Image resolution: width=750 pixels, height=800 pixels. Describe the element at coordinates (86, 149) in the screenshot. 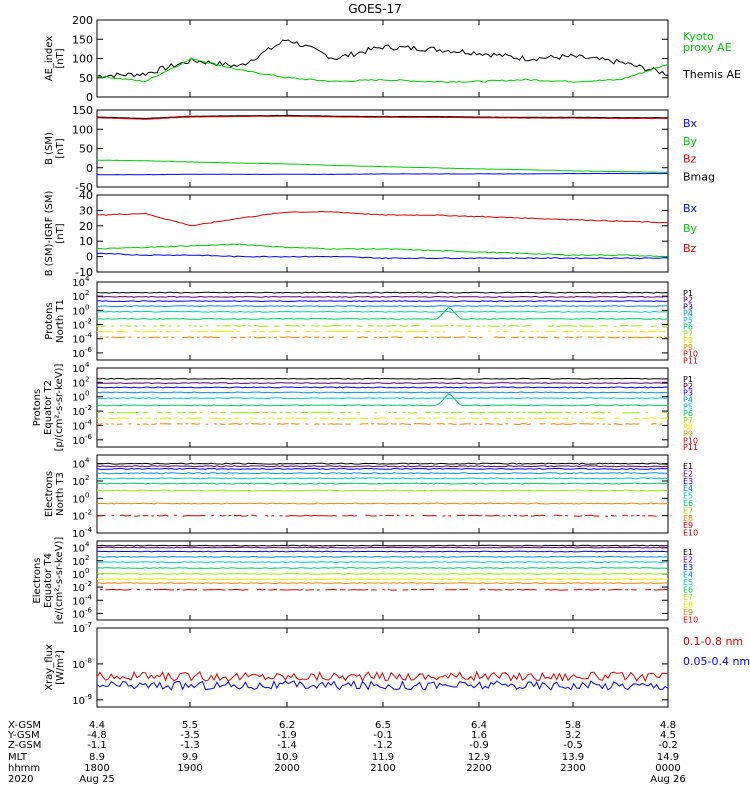

I see `y-tick-label: 50` at that location.